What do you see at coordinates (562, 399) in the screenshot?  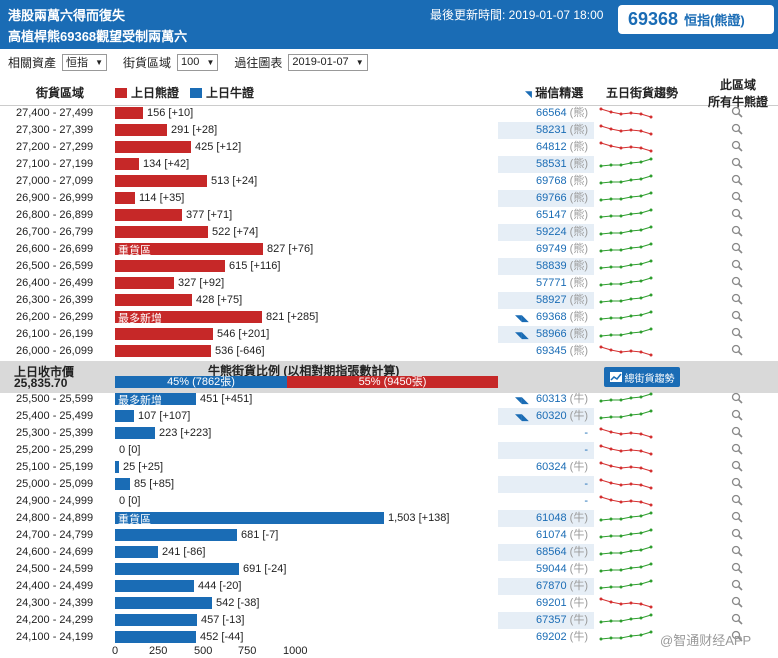 I see `warrant-code: 60313 (牛)` at bounding box center [562, 399].